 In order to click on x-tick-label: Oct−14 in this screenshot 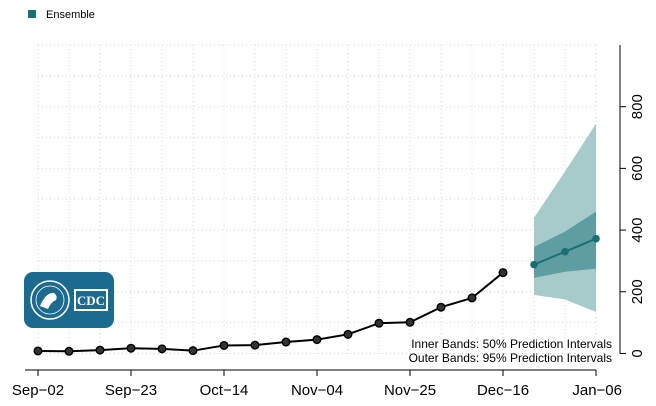, I will do `click(224, 390)`.